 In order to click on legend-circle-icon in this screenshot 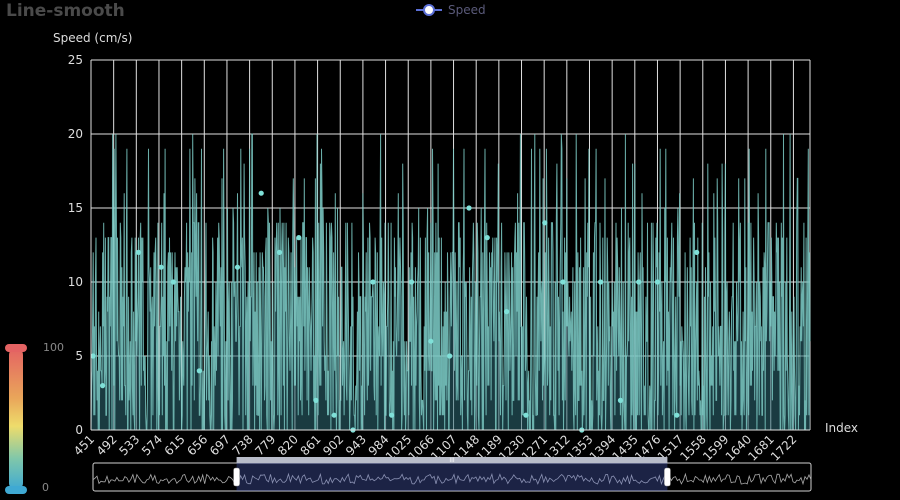, I will do `click(429, 10)`.